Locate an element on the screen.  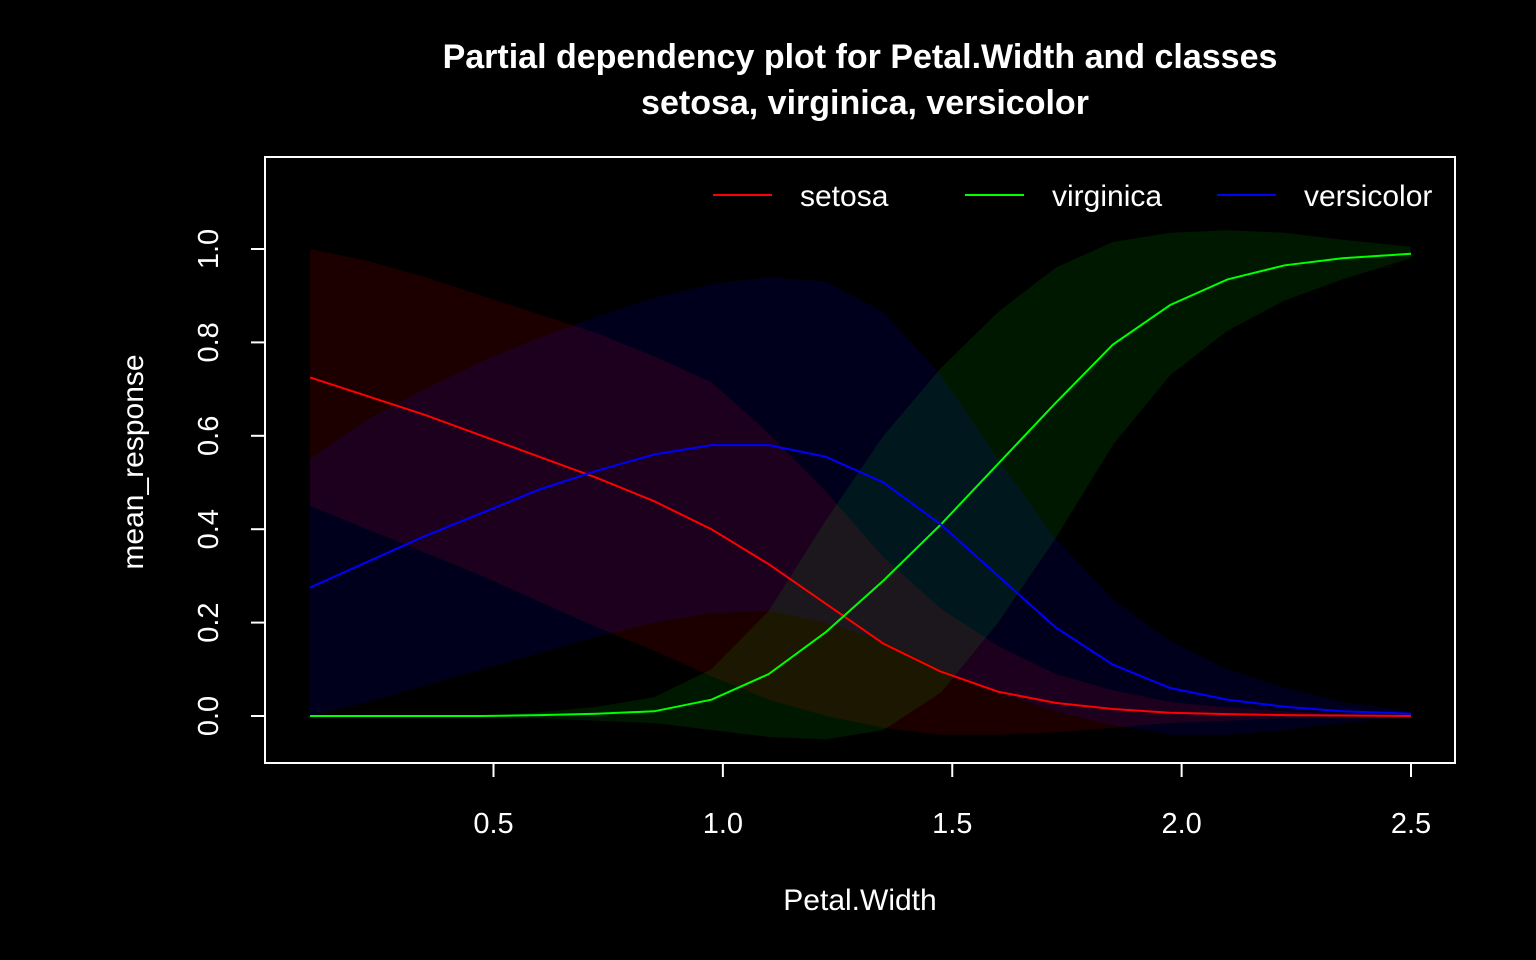
legend-item-virginica: virginica is located at coordinates (1063, 196).